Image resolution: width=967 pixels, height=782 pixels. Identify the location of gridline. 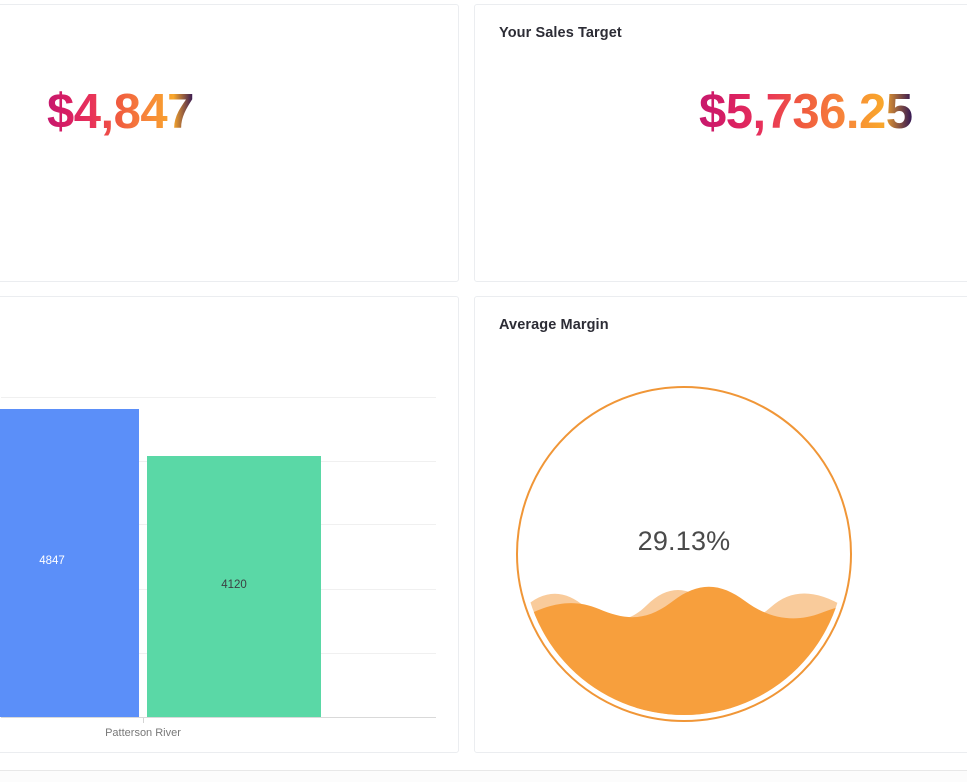
(218, 397).